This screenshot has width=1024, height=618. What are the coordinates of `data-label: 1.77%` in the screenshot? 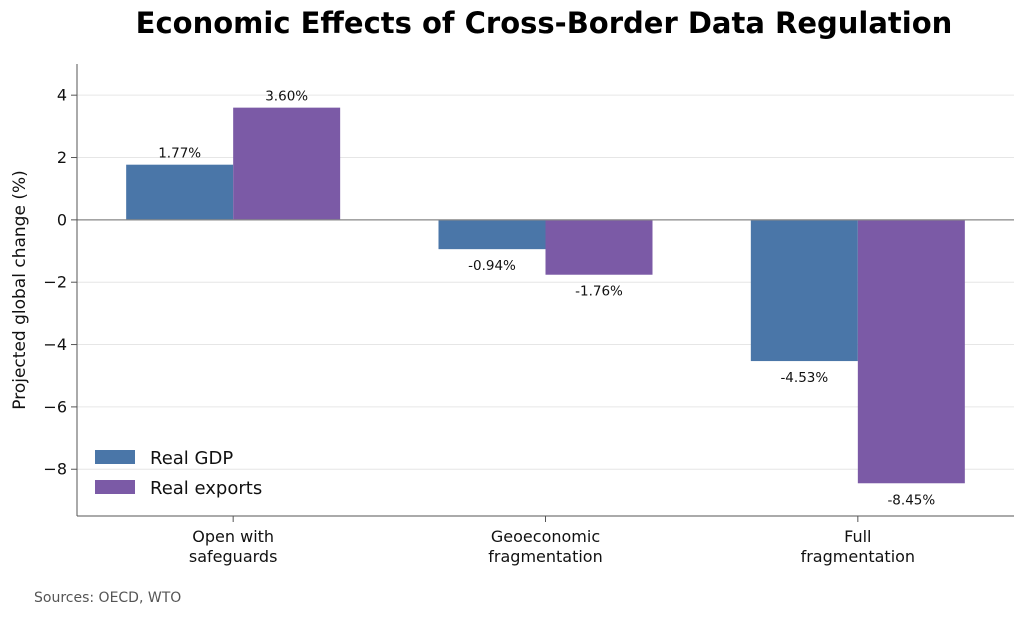 It's located at (179, 154).